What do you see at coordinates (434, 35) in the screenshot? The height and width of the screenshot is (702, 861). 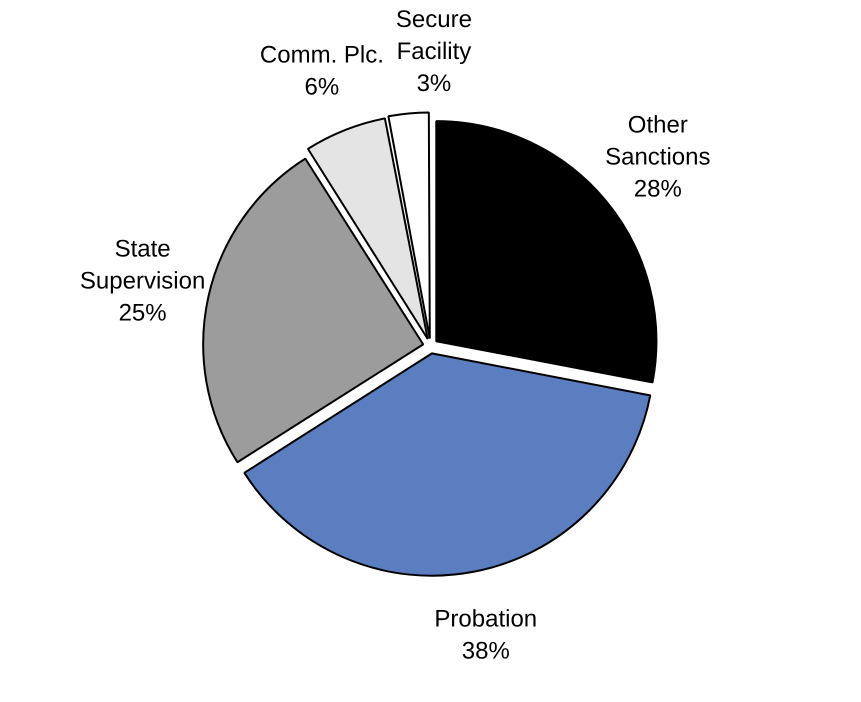 I see `slice-label: Secure Facility` at bounding box center [434, 35].